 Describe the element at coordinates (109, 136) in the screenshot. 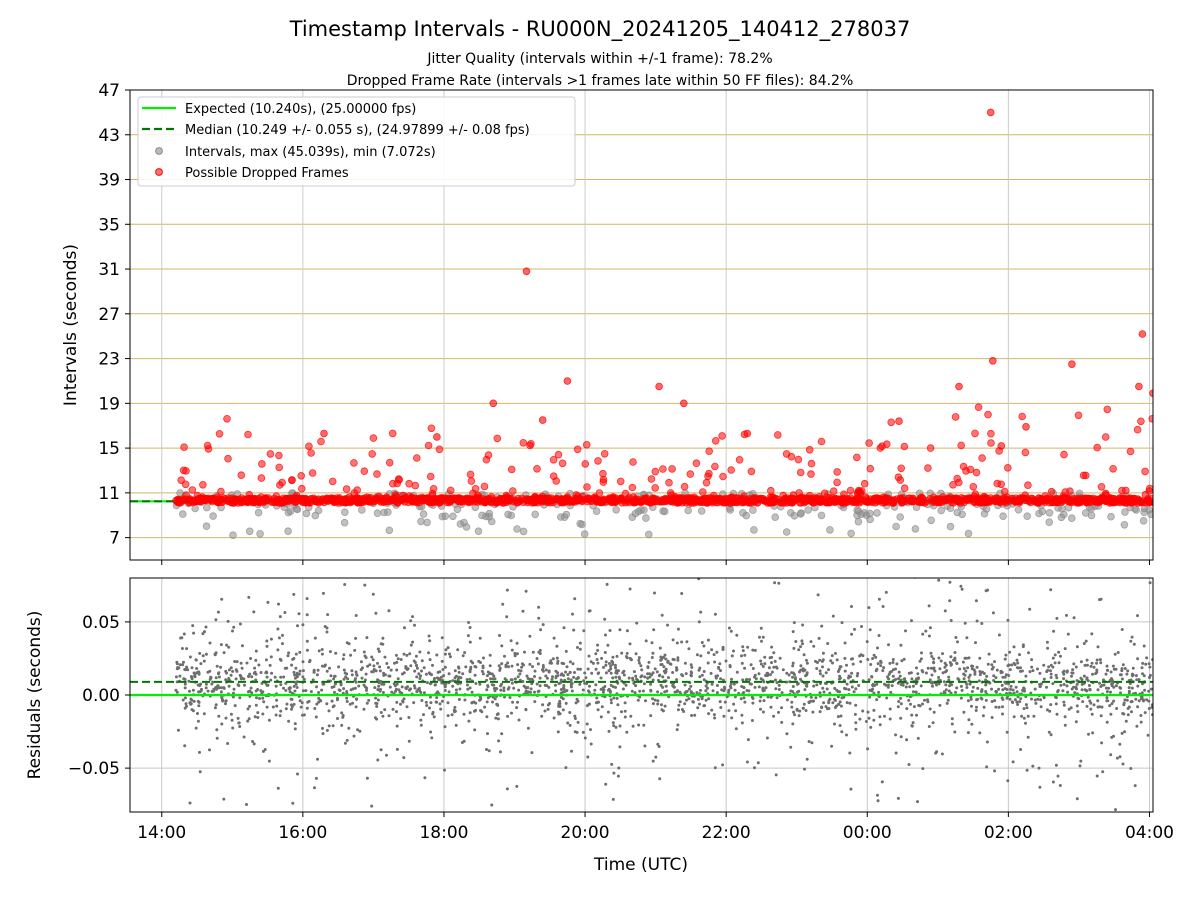

I see `intervals-y-tick-label: 43` at that location.